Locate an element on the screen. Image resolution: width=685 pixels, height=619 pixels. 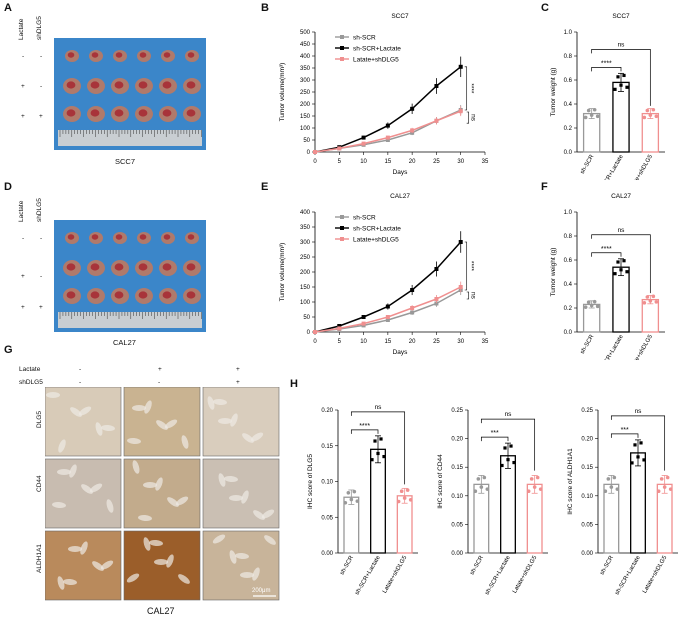
y-tick-label: 0.05 is located at coordinates (327, 518).